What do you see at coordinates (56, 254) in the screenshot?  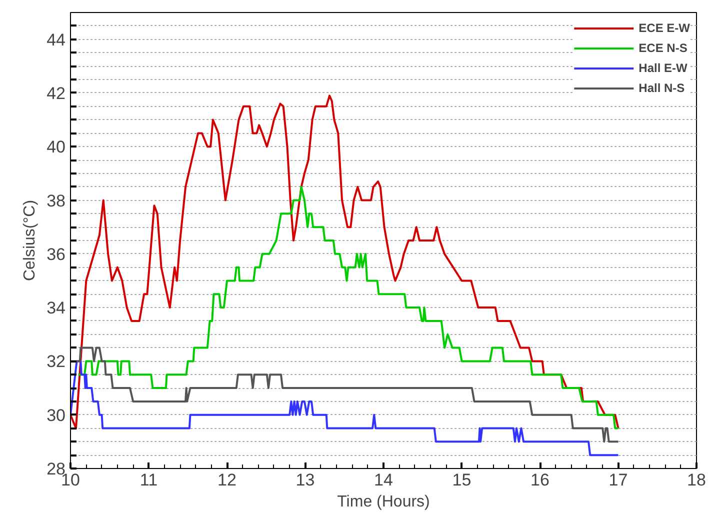 I see `y-tick-label: 36` at bounding box center [56, 254].